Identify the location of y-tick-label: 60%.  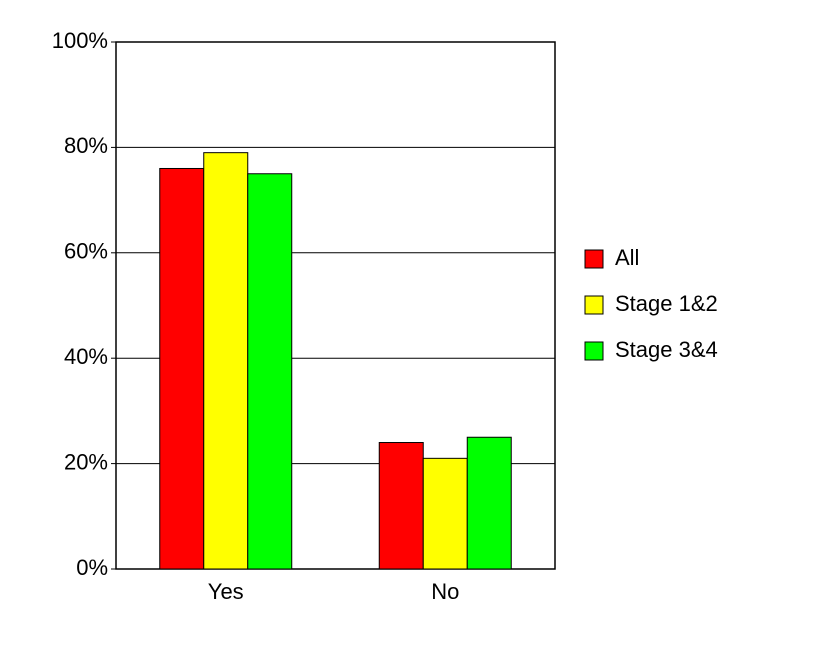
(86, 251).